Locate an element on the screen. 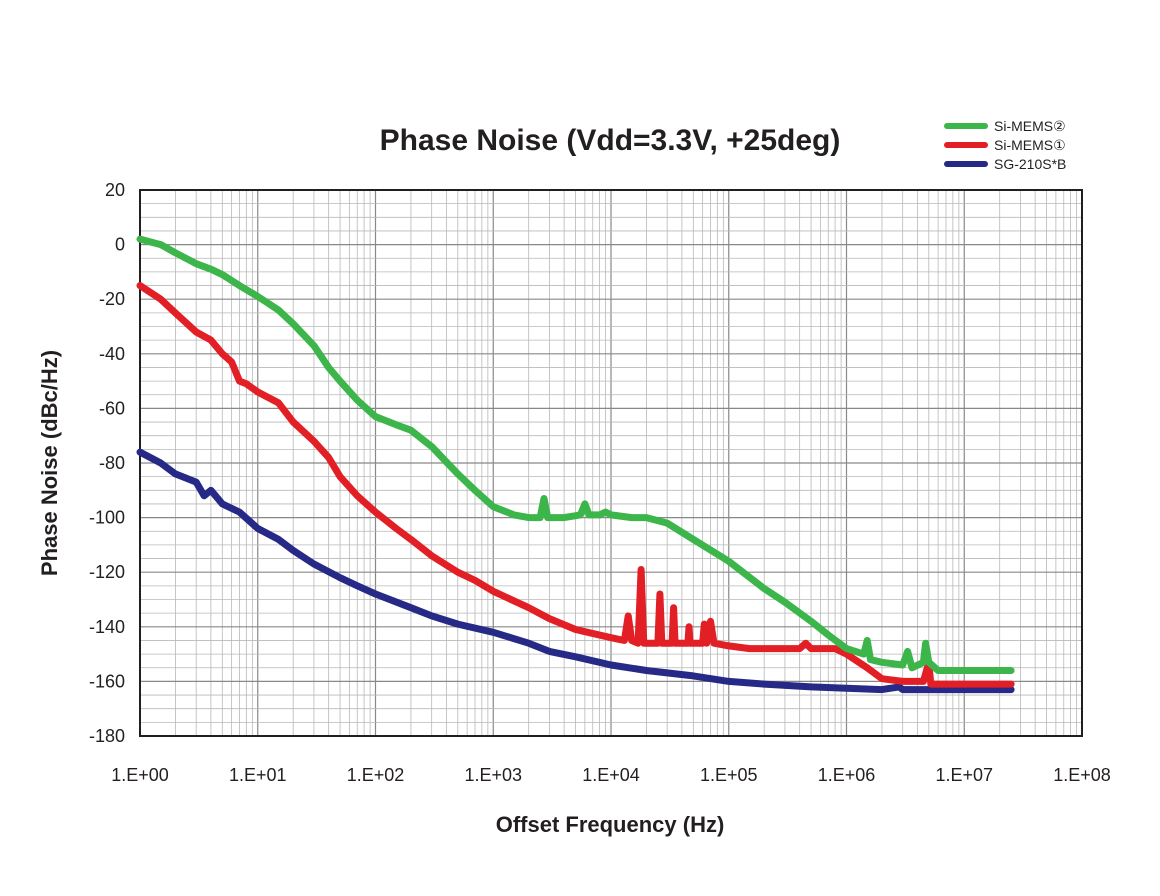  x-tick-label: 1.E+08 is located at coordinates (1082, 775).